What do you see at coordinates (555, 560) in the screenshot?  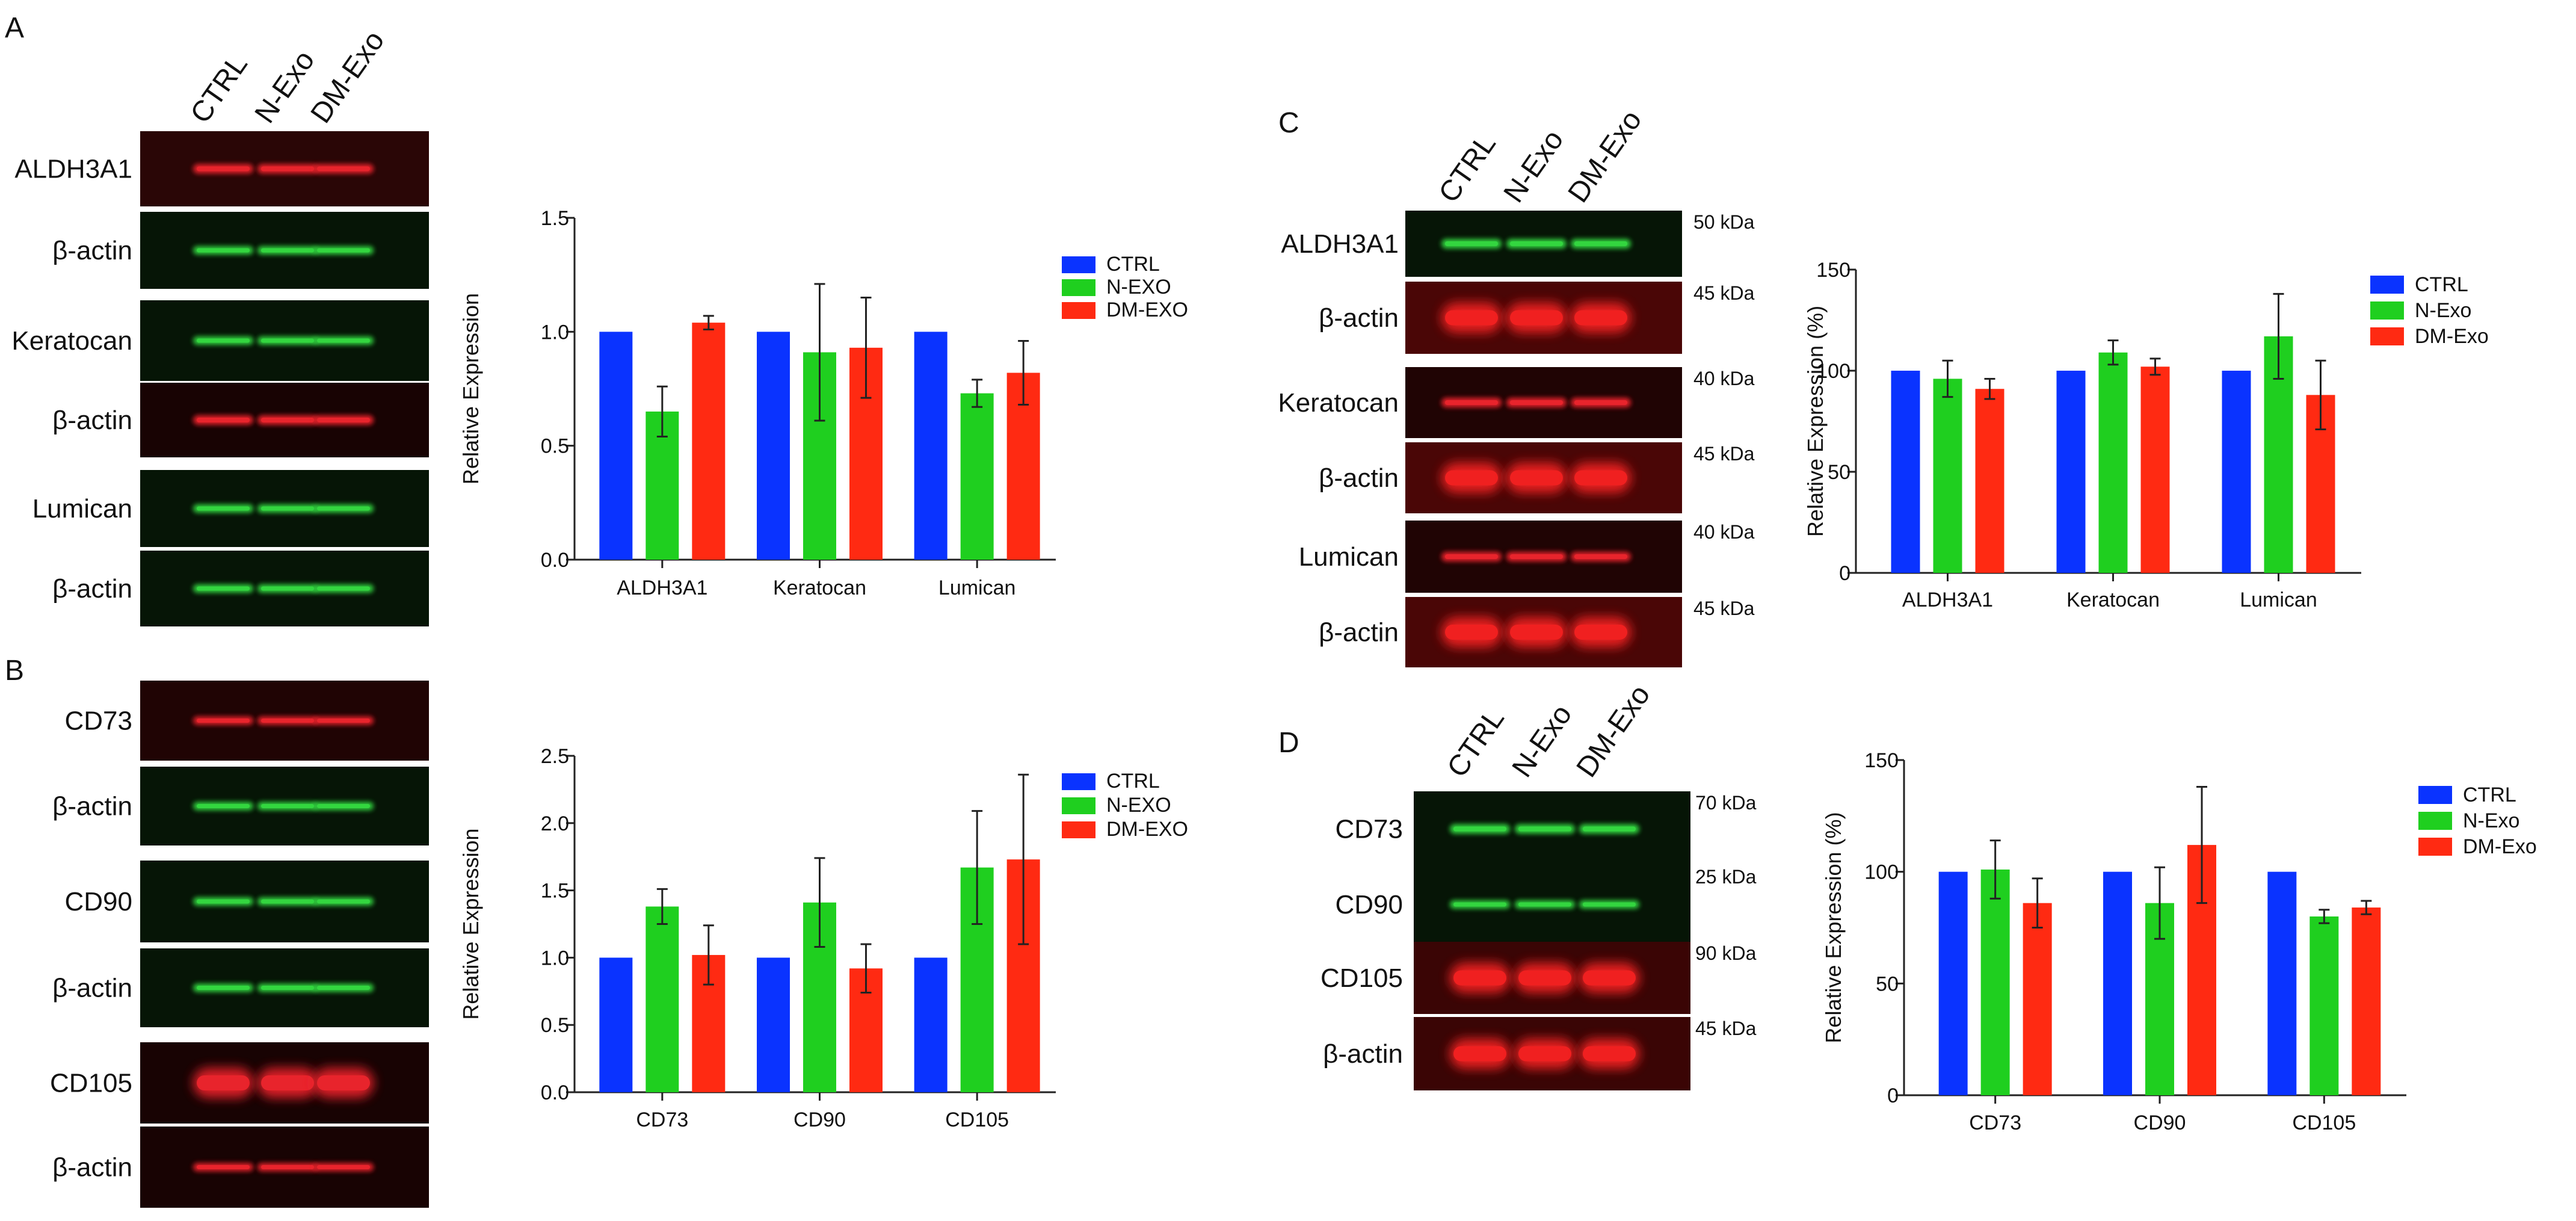 I see `y-tick-label: 0.0` at bounding box center [555, 560].